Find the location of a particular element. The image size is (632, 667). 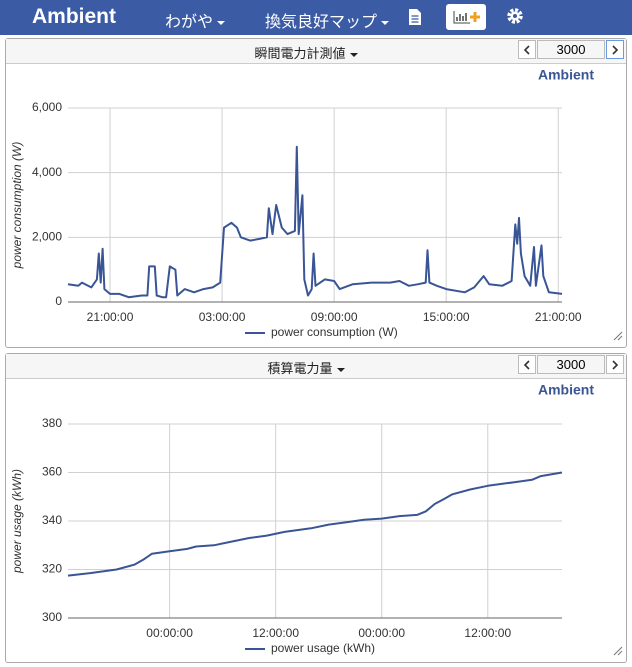

panel-title: 積算電力量 is located at coordinates (306, 367).